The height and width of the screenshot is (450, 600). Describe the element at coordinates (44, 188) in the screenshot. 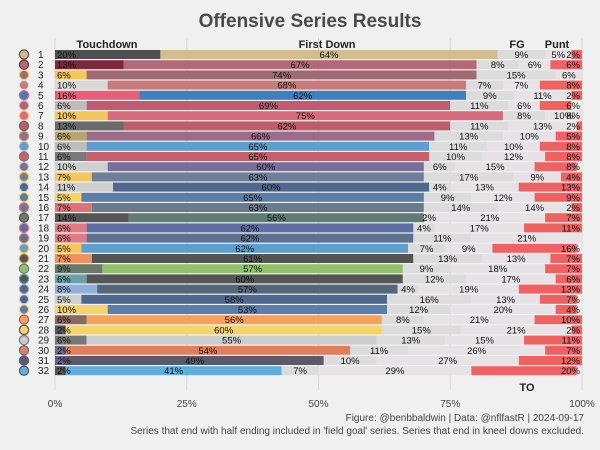

I see `rank-label: 14` at that location.